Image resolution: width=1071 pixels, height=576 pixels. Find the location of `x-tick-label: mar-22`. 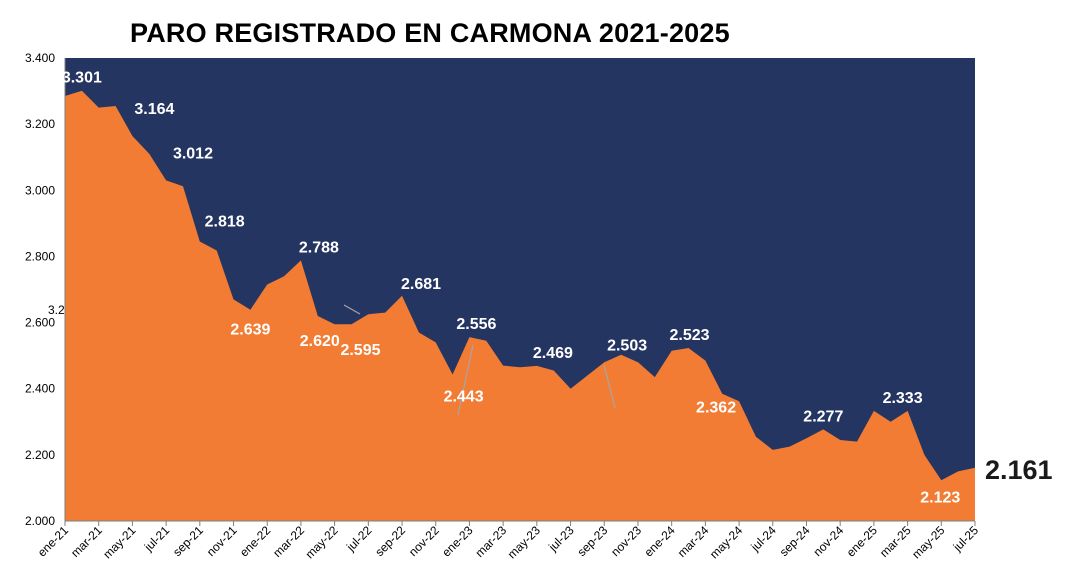

x-tick-label: mar-22 is located at coordinates (288, 541).